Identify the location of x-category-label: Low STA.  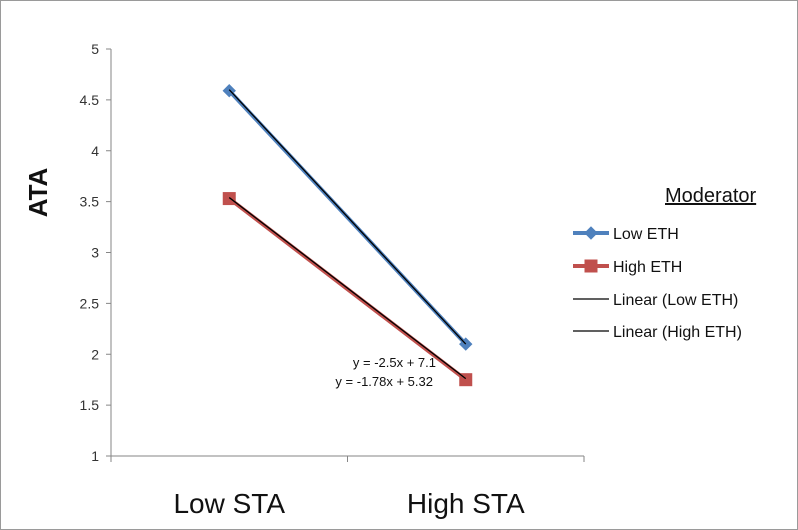
(229, 503).